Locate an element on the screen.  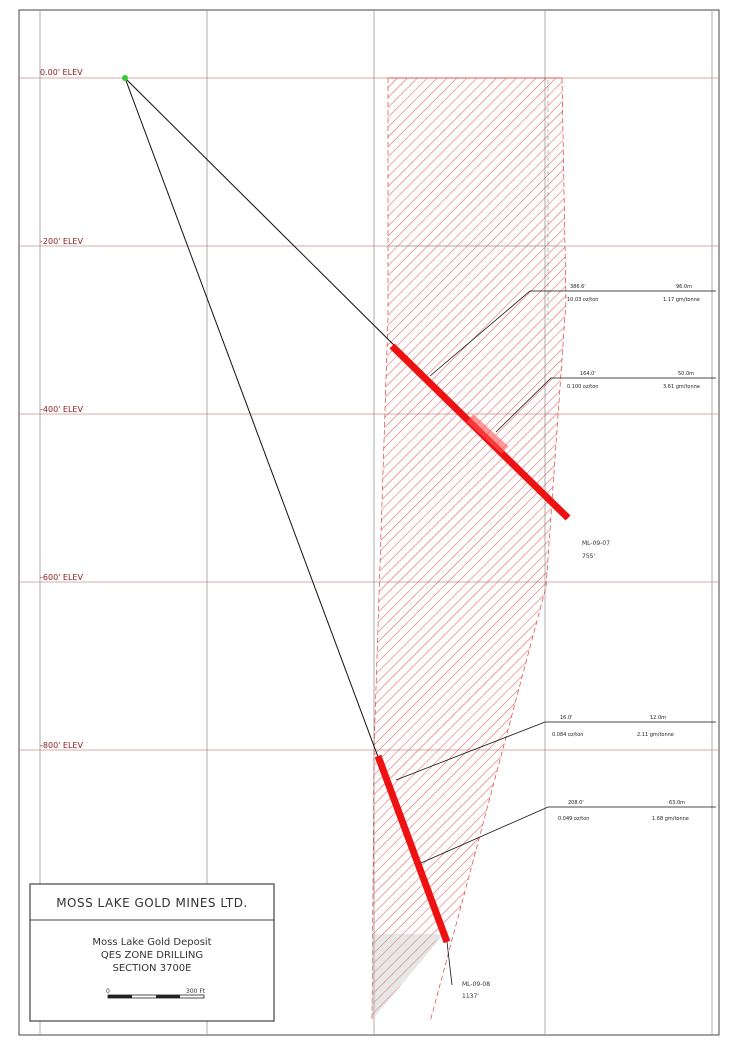
callout-1-depth: 386.6' is located at coordinates (578, 287).